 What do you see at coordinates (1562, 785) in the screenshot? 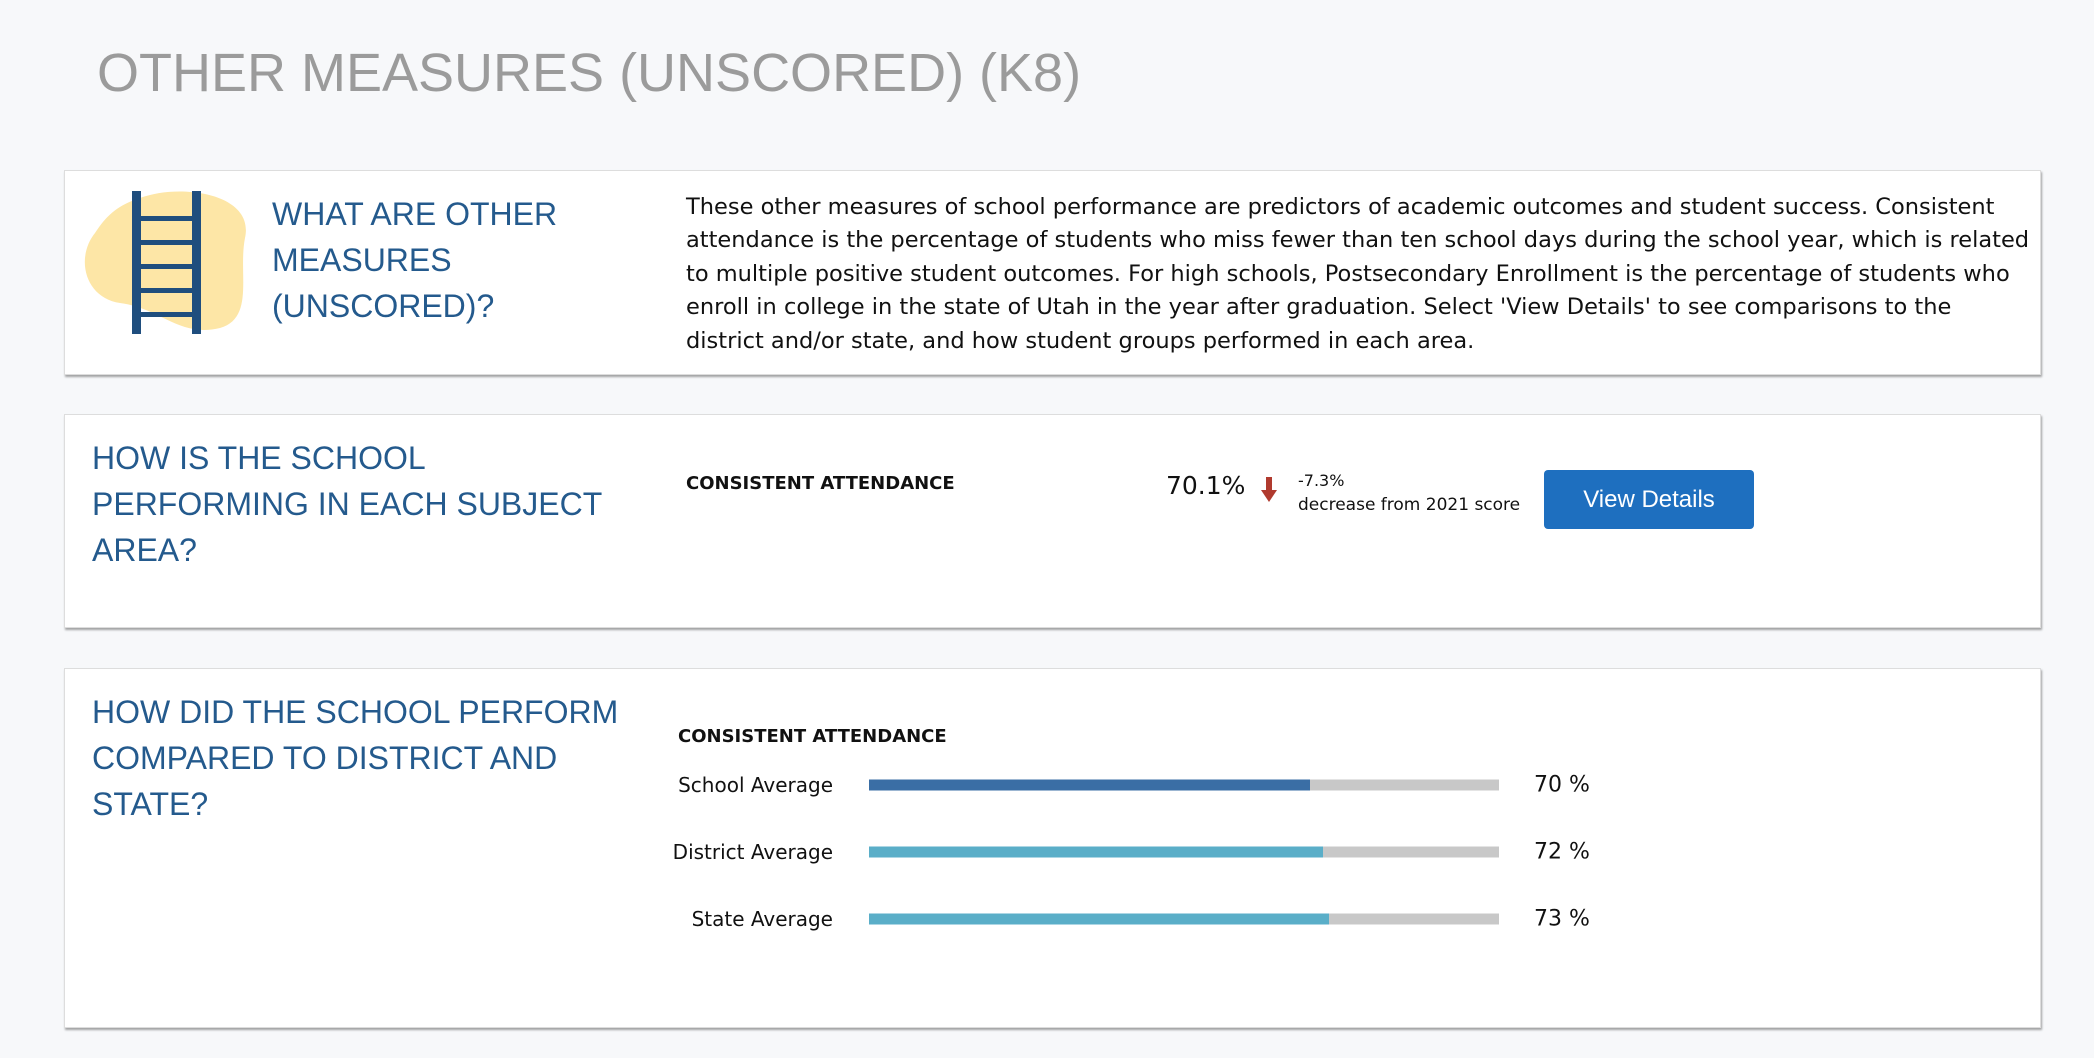
I see `row-value: 70 %` at bounding box center [1562, 785].